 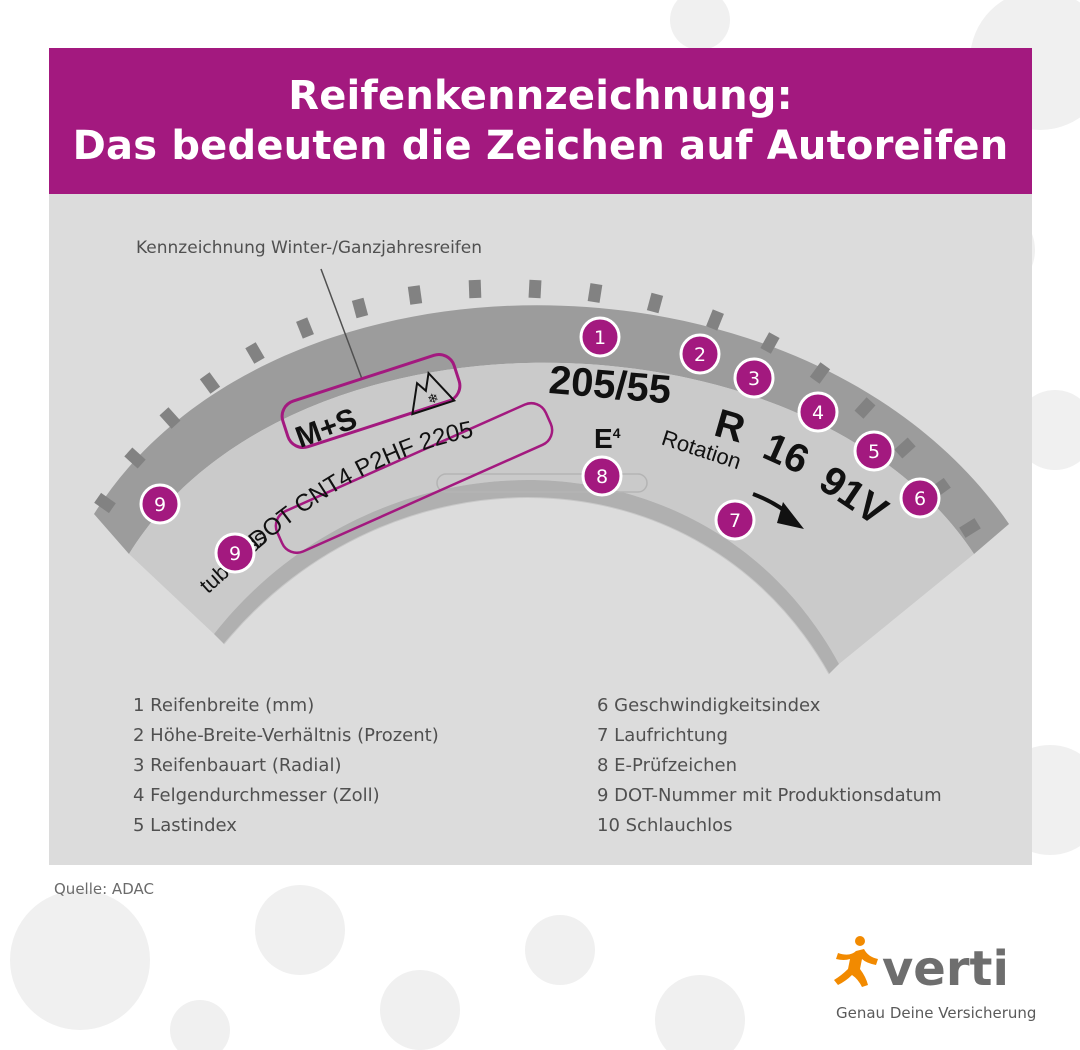 I want to click on e-mark: E4, so click(x=607, y=438).